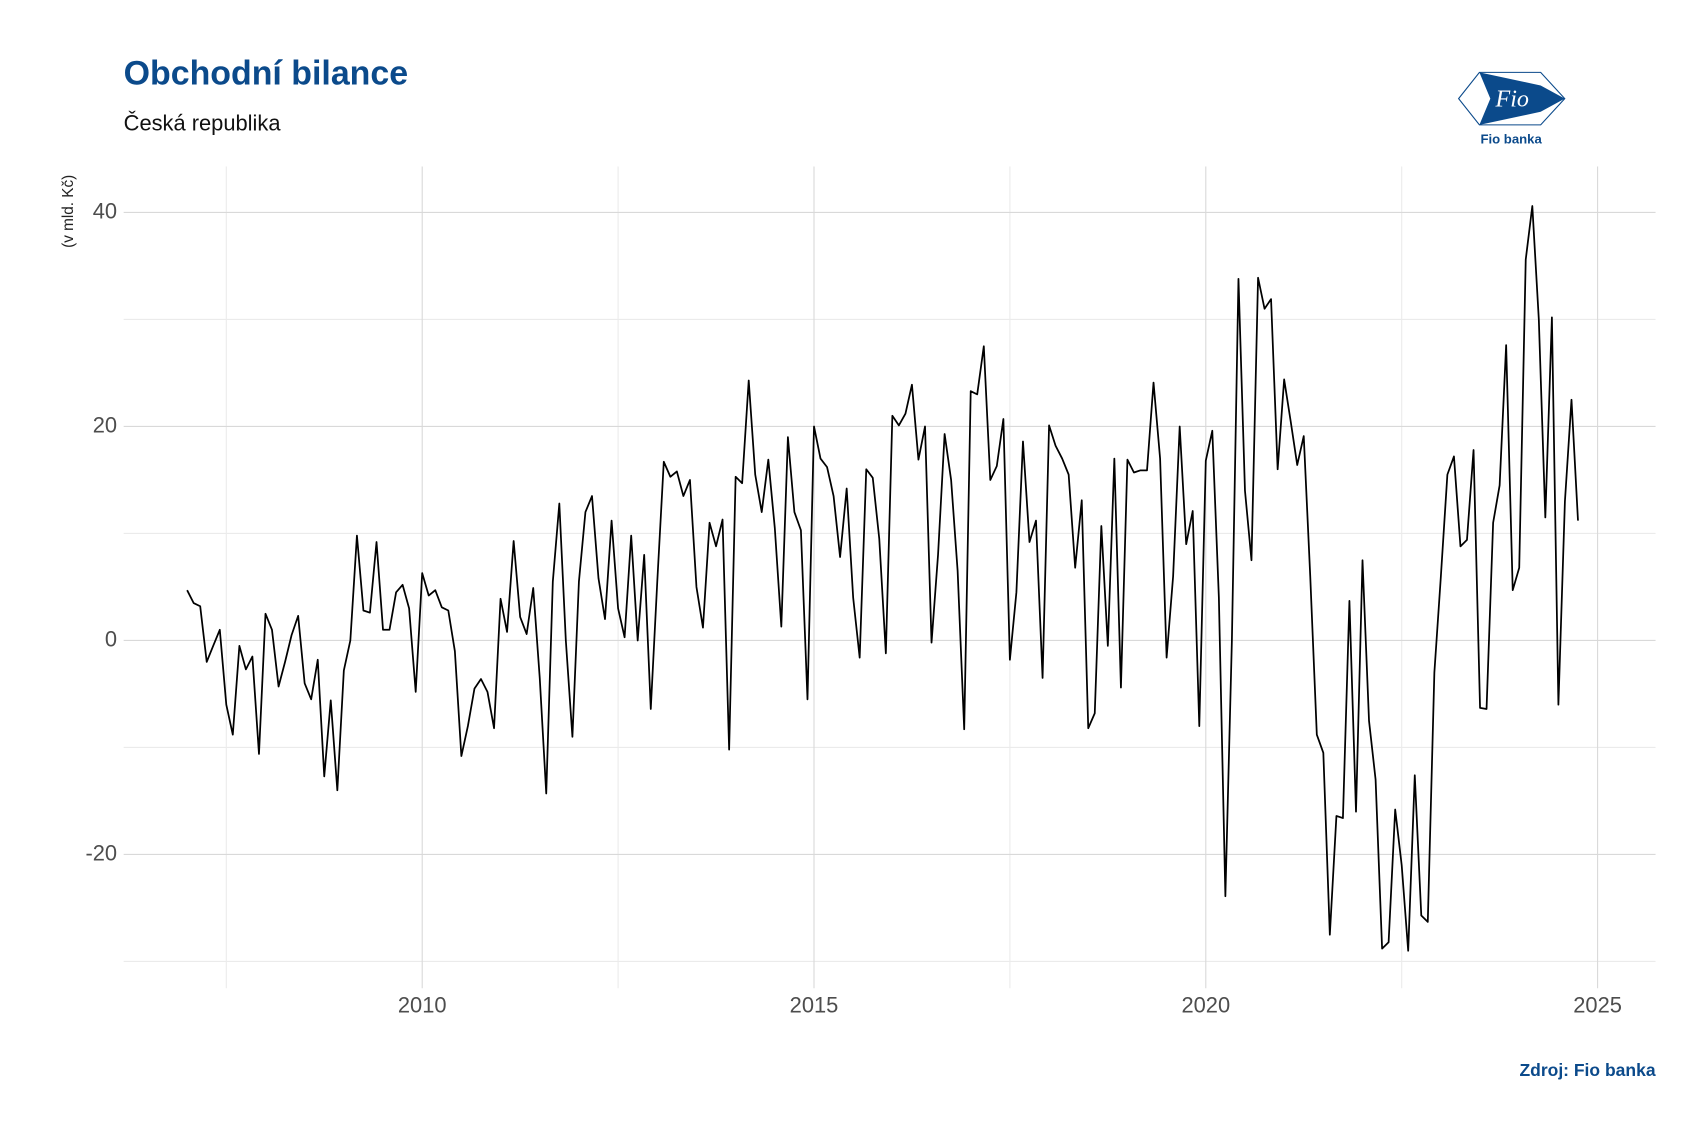 The image size is (1707, 1140). Describe the element at coordinates (1597, 1005) in the screenshot. I see `x-tick-label: 2025` at that location.